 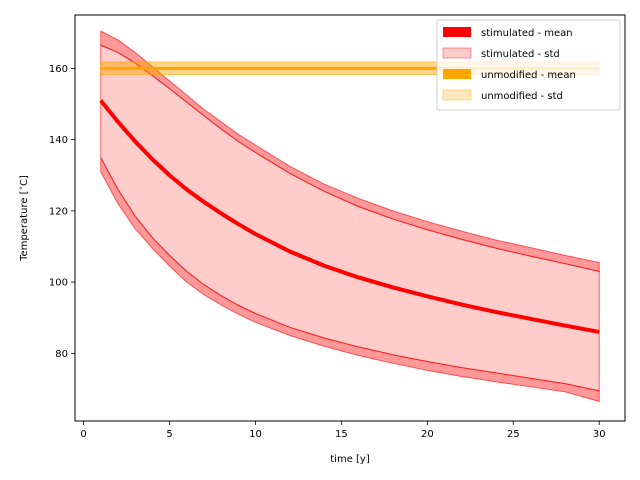 What do you see at coordinates (527, 33) in the screenshot?
I see `legend-label: stimulated - mean` at bounding box center [527, 33].